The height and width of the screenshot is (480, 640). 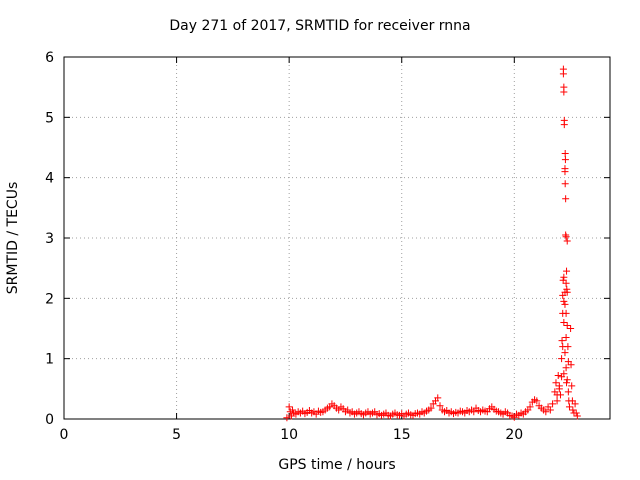 I want to click on y-tick-label: 2, so click(x=49, y=299).